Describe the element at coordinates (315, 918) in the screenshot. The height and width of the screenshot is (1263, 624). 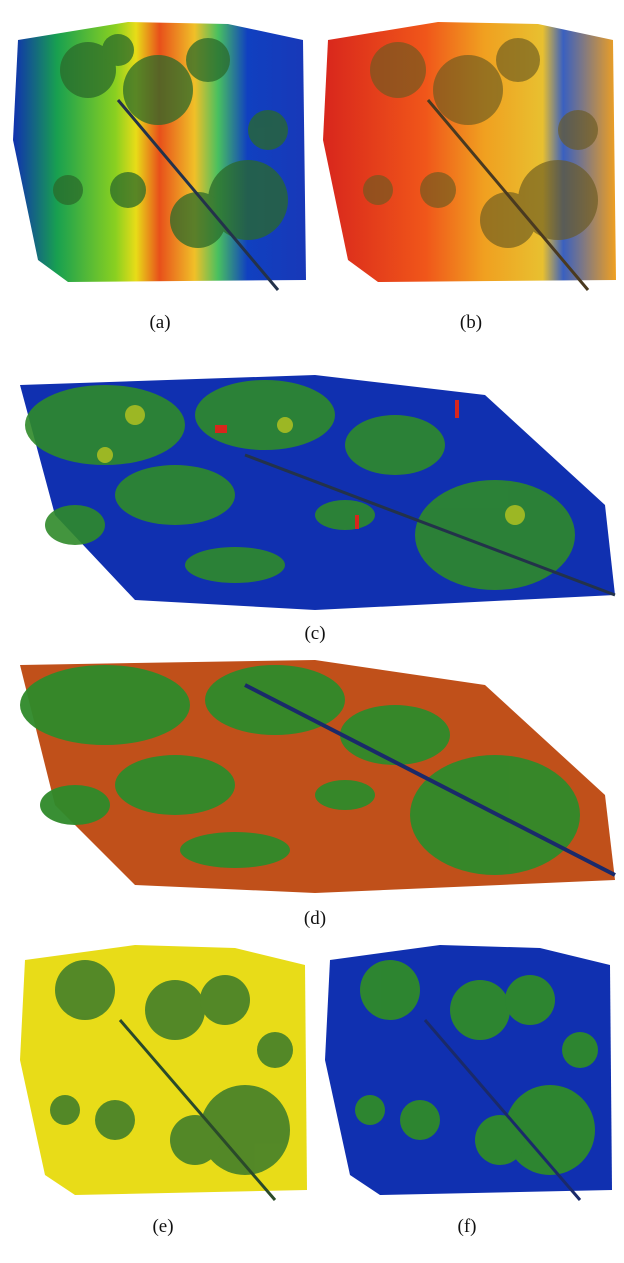
I see `caption-d: (d)` at that location.